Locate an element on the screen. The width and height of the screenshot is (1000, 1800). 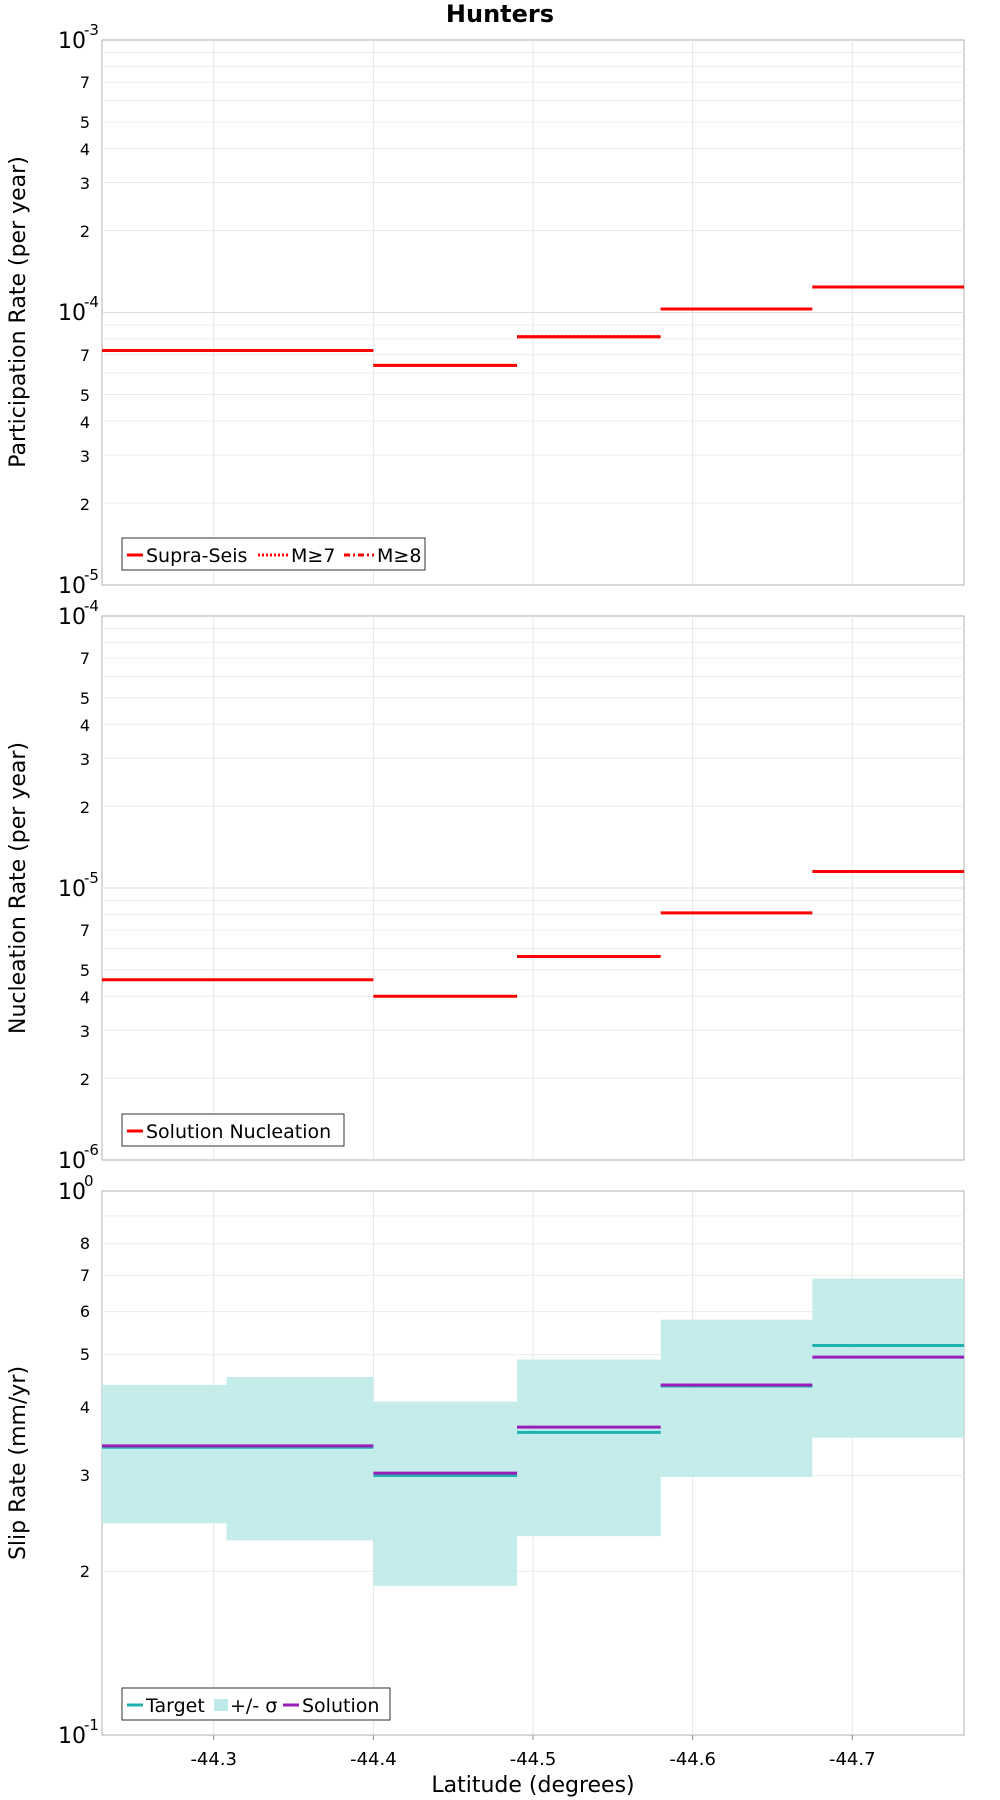
participation-ylabel: Participation Rate (per year) is located at coordinates (18, 312).